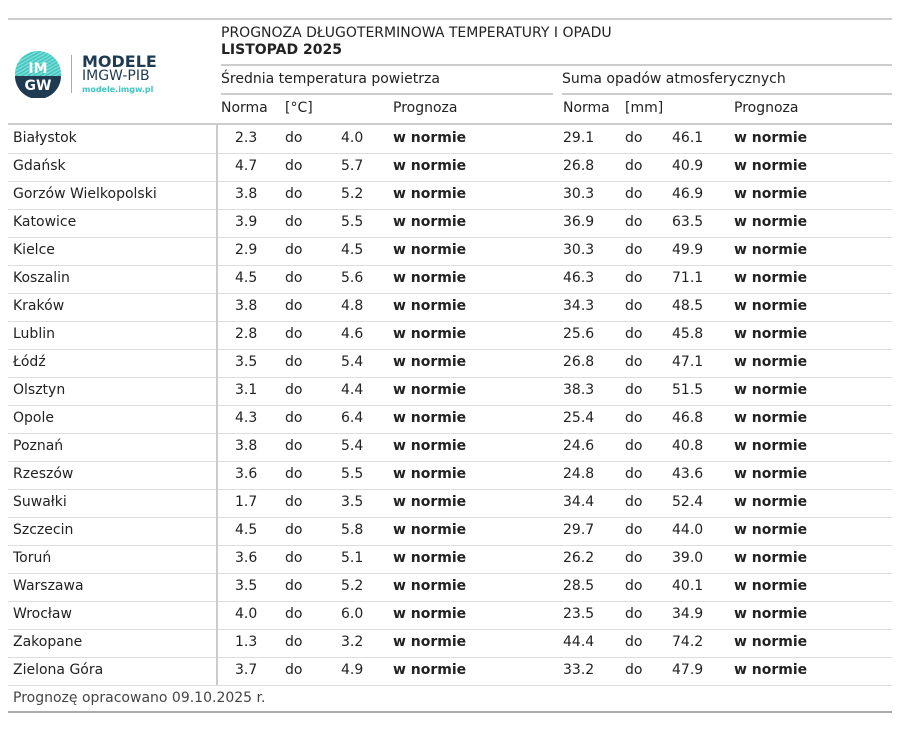  What do you see at coordinates (246, 670) in the screenshot?
I see `cell-t-min: 3.7` at bounding box center [246, 670].